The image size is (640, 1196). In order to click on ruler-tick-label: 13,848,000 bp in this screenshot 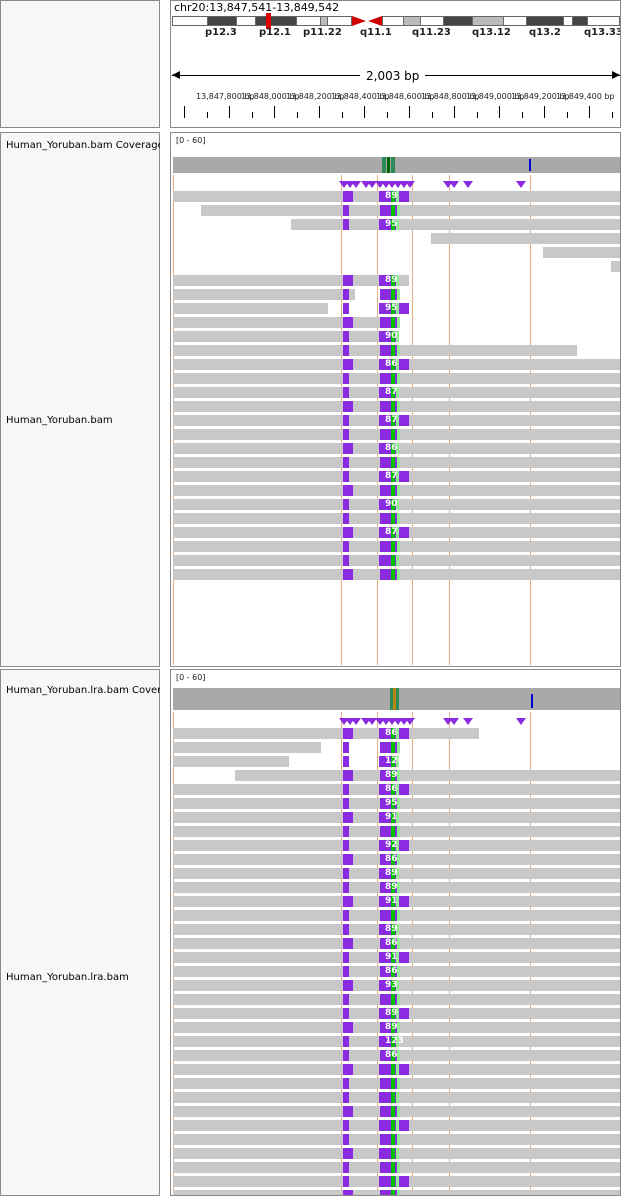, I will do `click(270, 96)`.